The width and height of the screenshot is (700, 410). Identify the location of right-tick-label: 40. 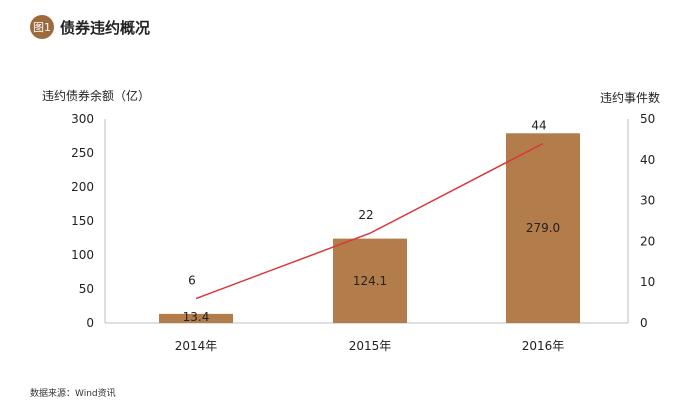
(647, 160).